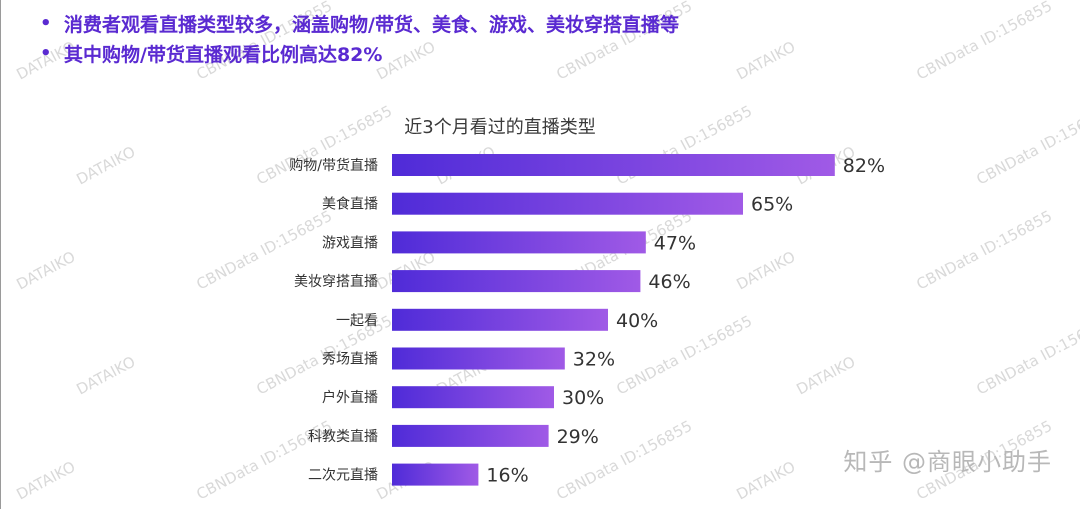 The image size is (1080, 509). Describe the element at coordinates (500, 127) in the screenshot. I see `chart-title: 近3个月看过的直播类型` at that location.